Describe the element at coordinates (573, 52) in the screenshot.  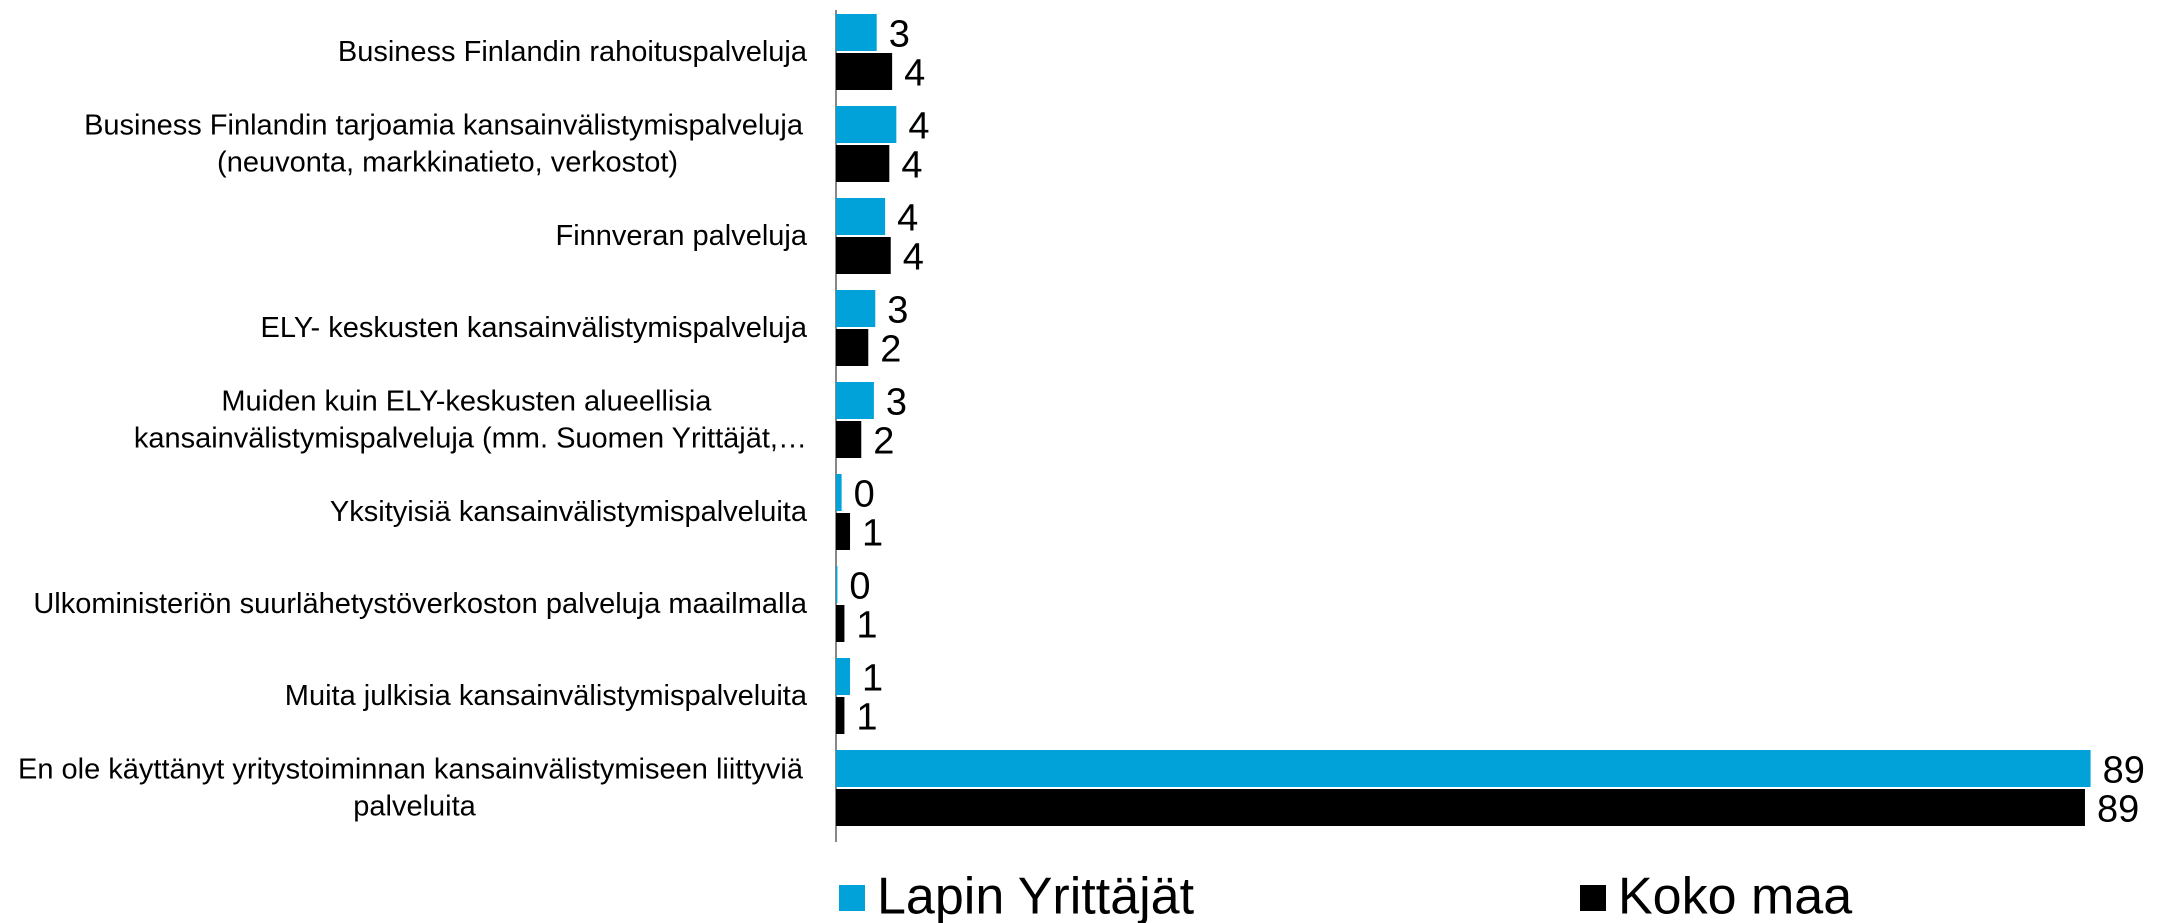
I see `category-label: Business Finlandin rahoituspalveluja` at that location.